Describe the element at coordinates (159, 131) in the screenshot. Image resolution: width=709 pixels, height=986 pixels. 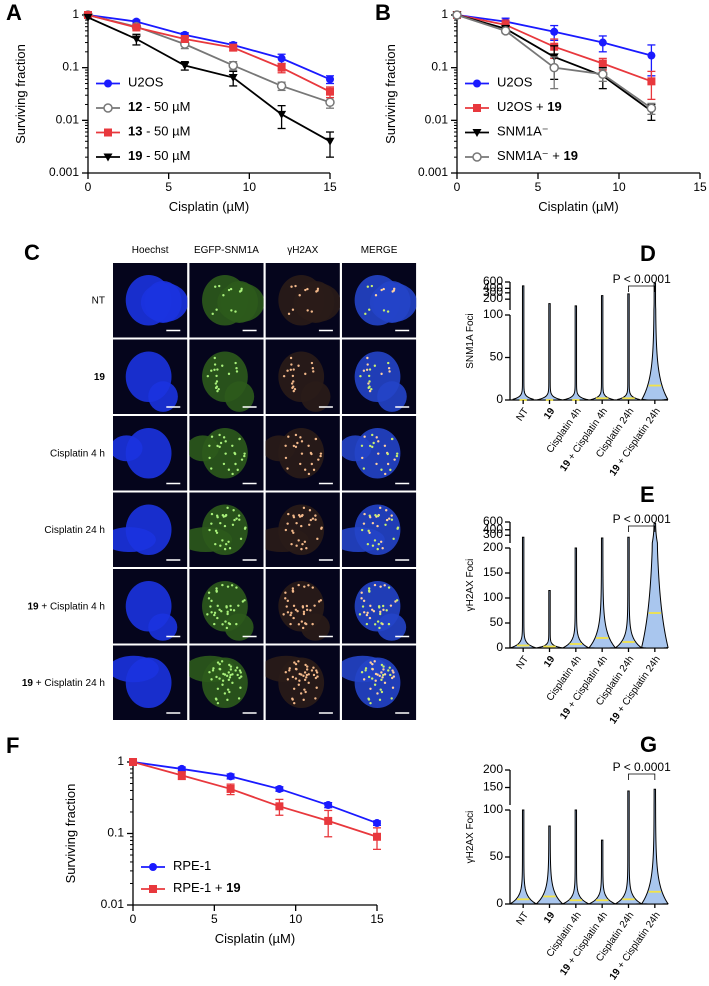
I see `legend-label: 13 - 50 µM` at that location.